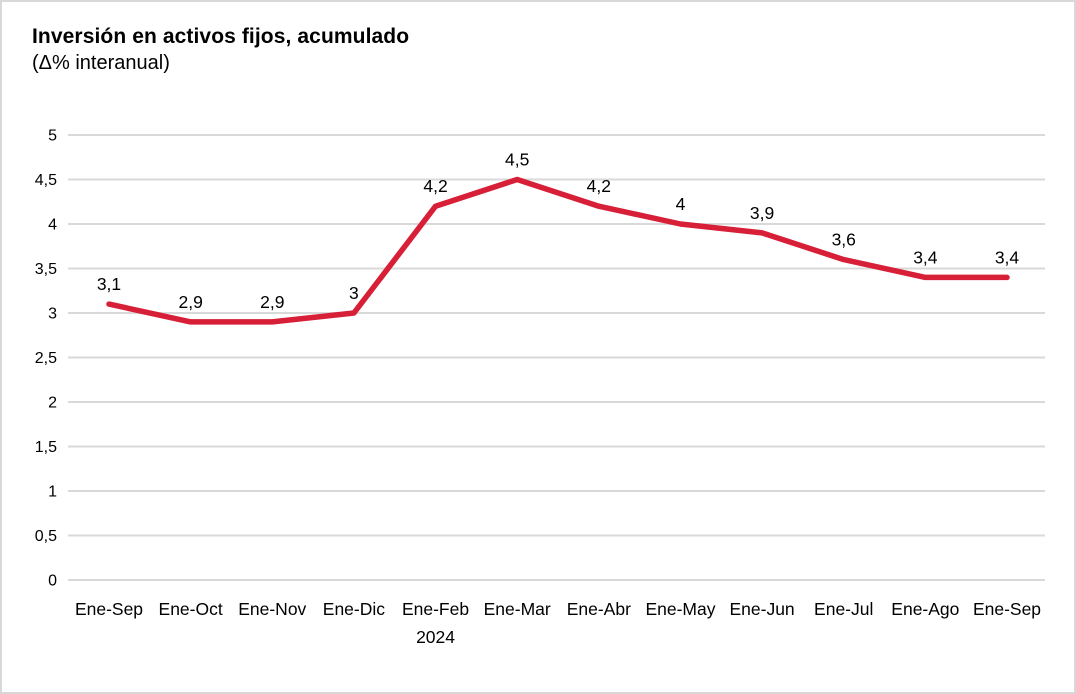 The height and width of the screenshot is (694, 1076). What do you see at coordinates (52, 136) in the screenshot?
I see `y-axis-tick-label: 5` at bounding box center [52, 136].